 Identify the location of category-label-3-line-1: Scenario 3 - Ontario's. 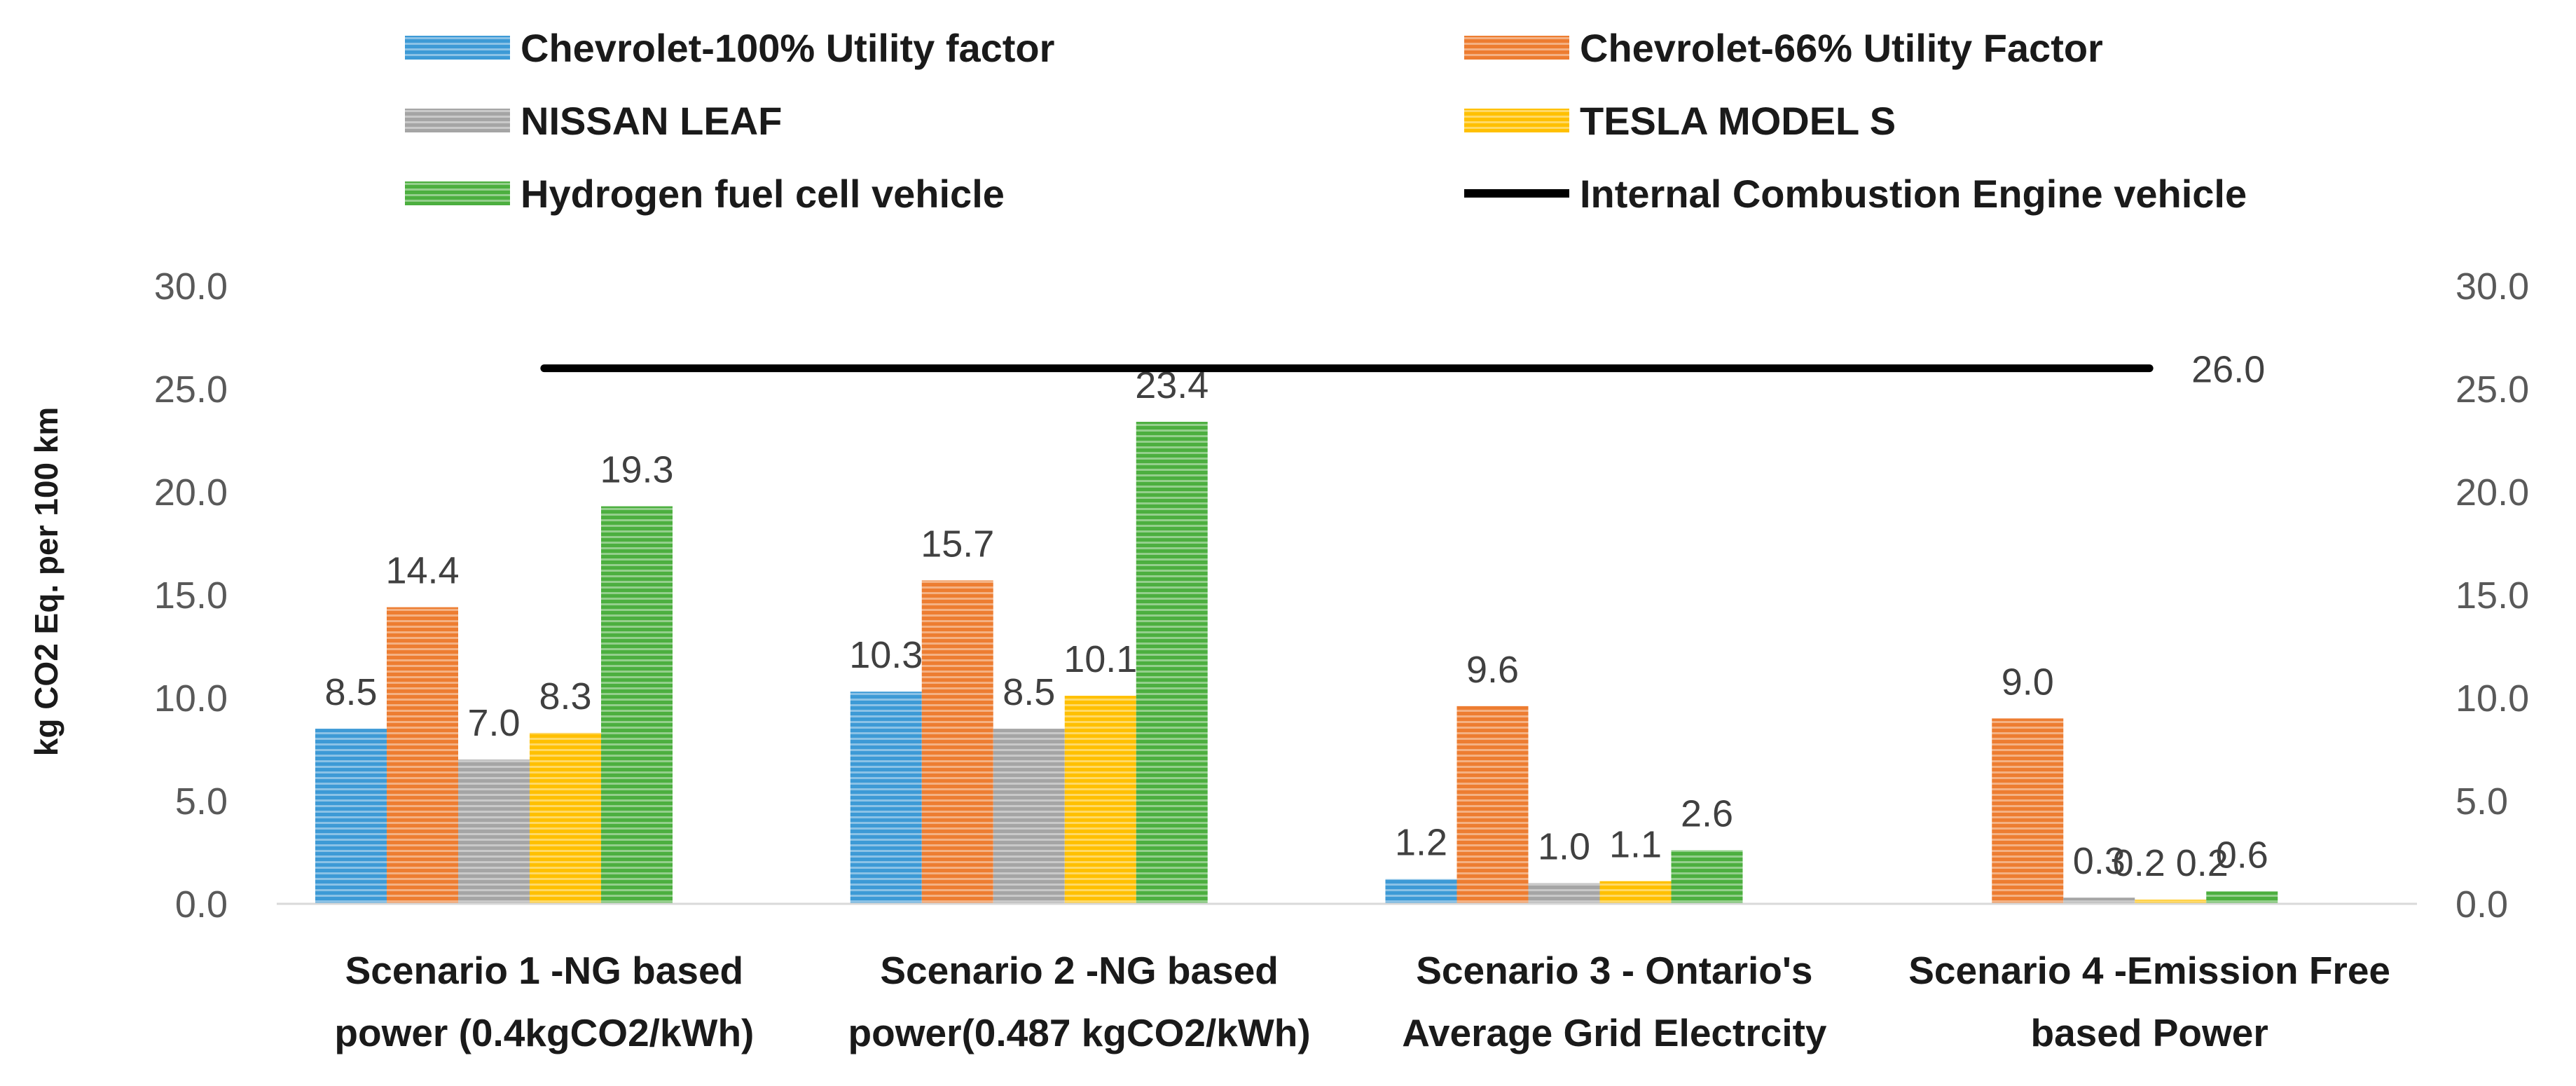
(1614, 971).